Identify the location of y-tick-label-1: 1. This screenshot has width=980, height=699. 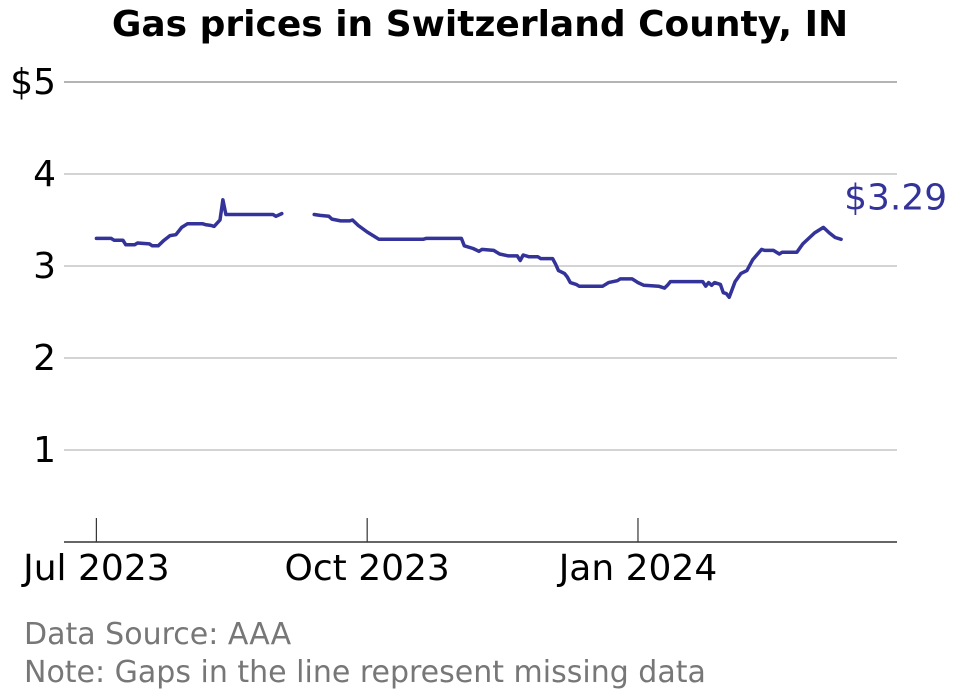
(44, 450).